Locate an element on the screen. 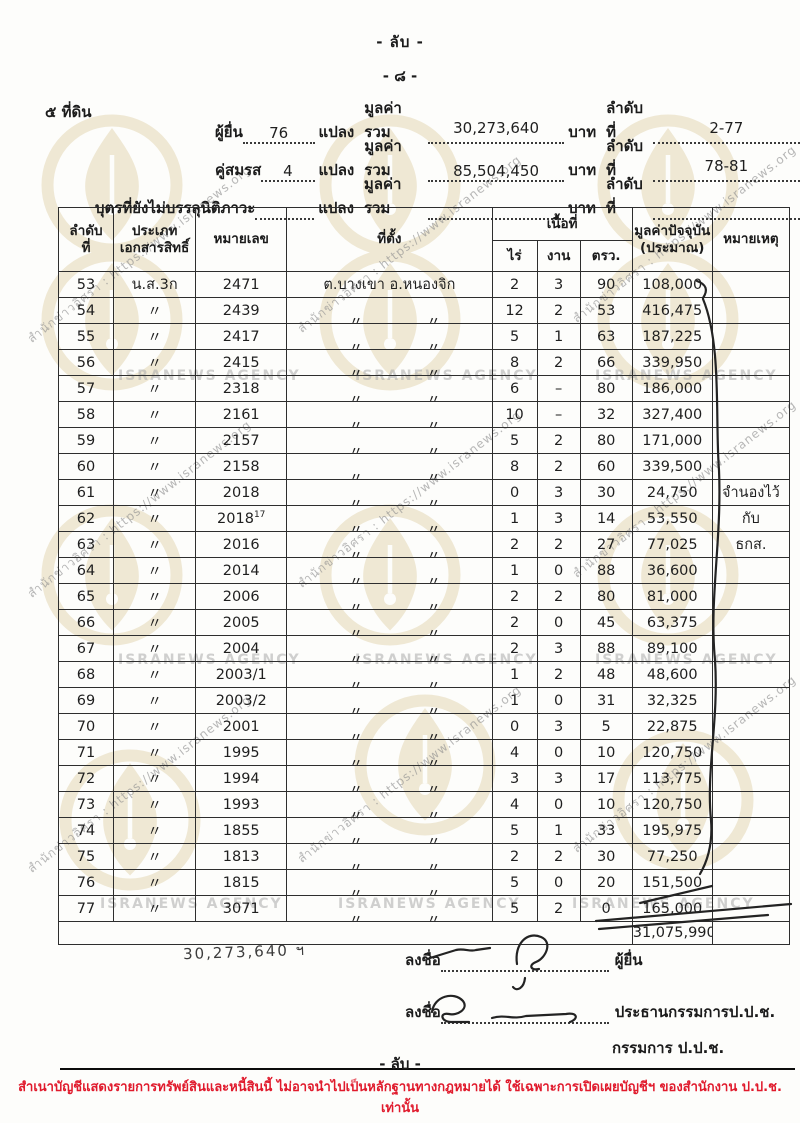 The height and width of the screenshot is (1123, 800). cell-rai: 1 is located at coordinates (514, 700).